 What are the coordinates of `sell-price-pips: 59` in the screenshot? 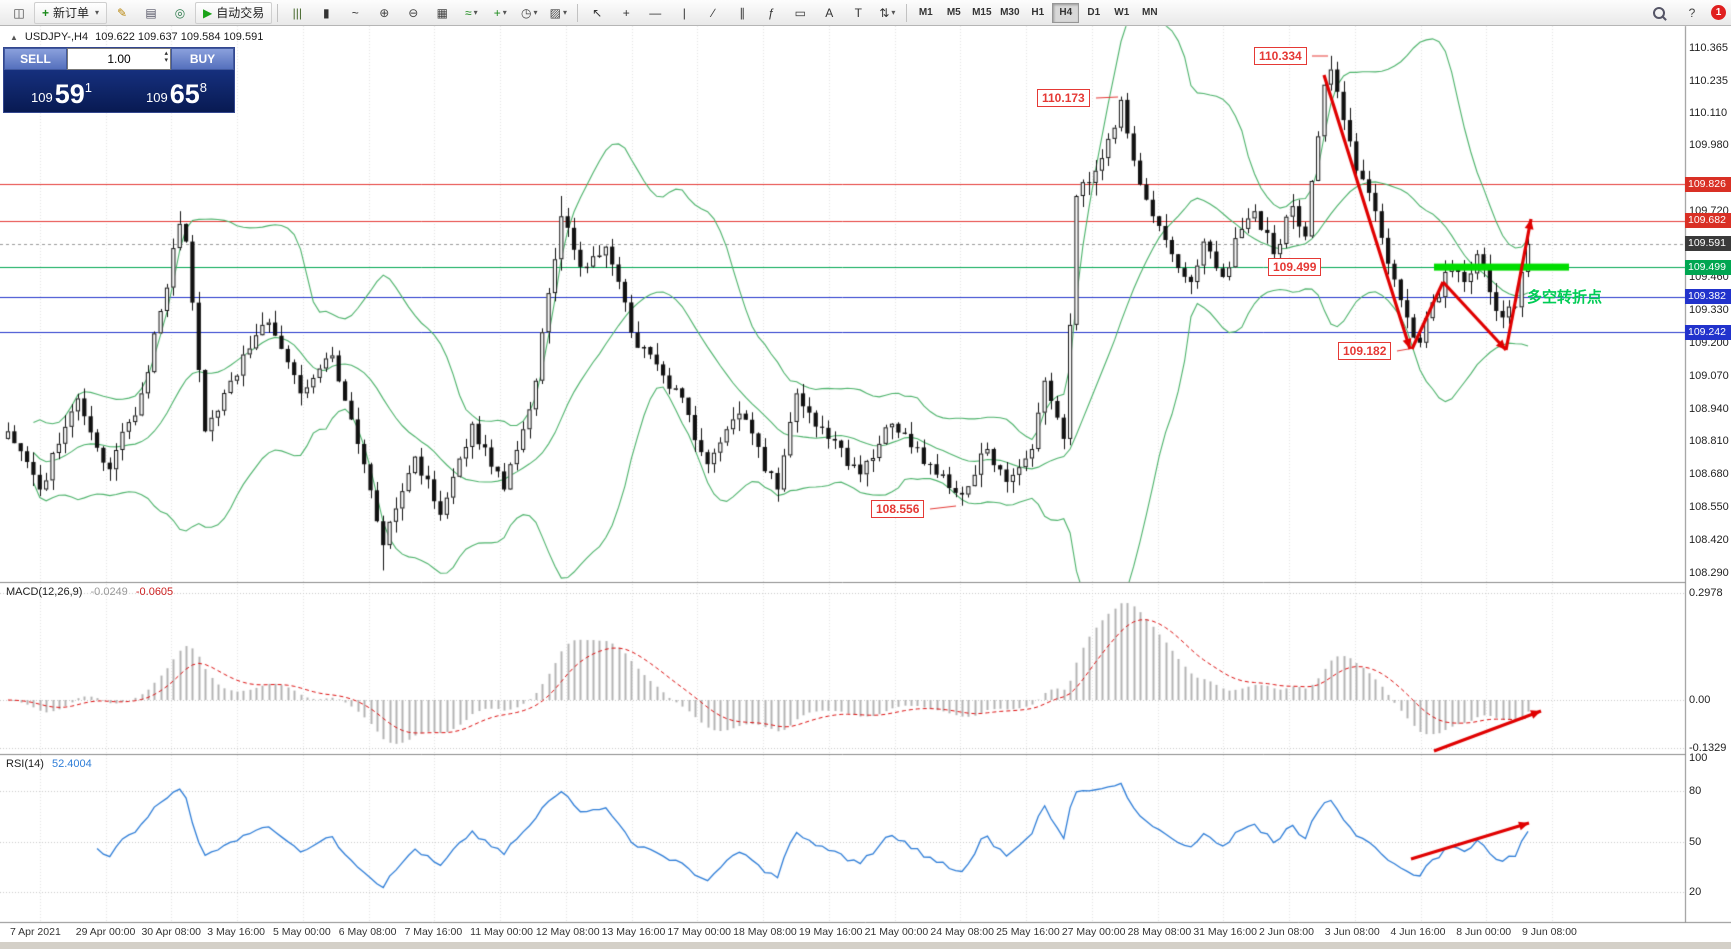 It's located at (69, 94).